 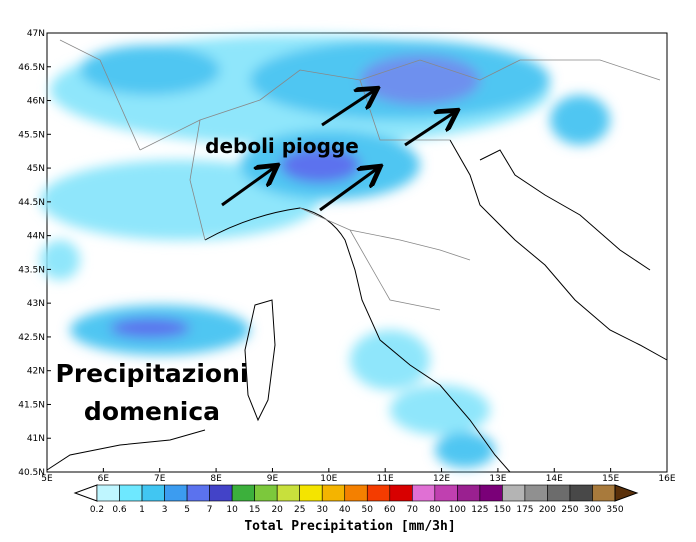 I want to click on arrow-note: deboli piogge, so click(x=282, y=146).